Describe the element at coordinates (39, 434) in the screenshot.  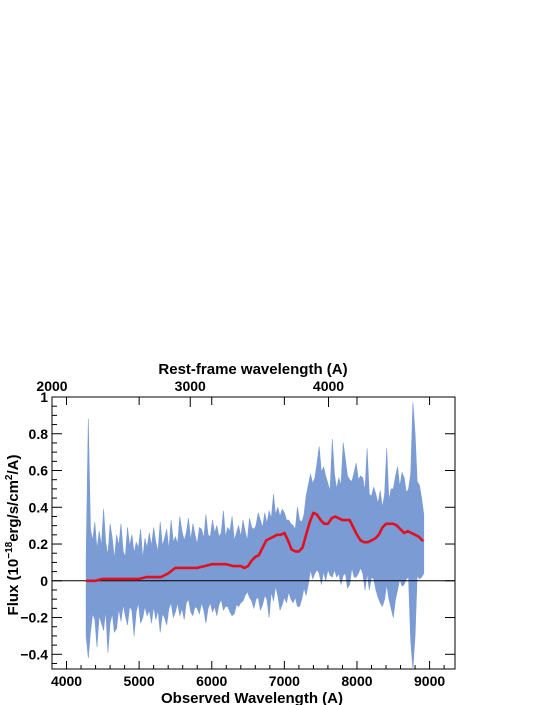
I see `y-tick-label: 0.8` at that location.